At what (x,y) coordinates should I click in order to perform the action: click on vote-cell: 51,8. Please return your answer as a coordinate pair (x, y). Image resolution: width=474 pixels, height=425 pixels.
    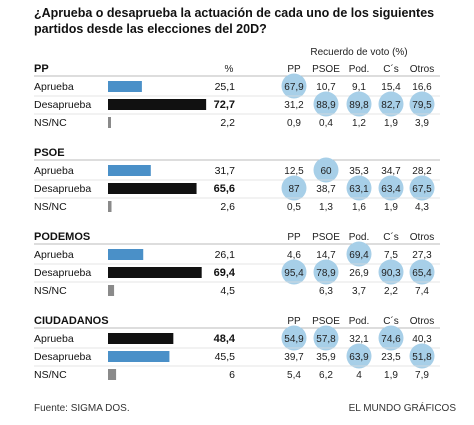
    Looking at the image, I should click on (422, 357).